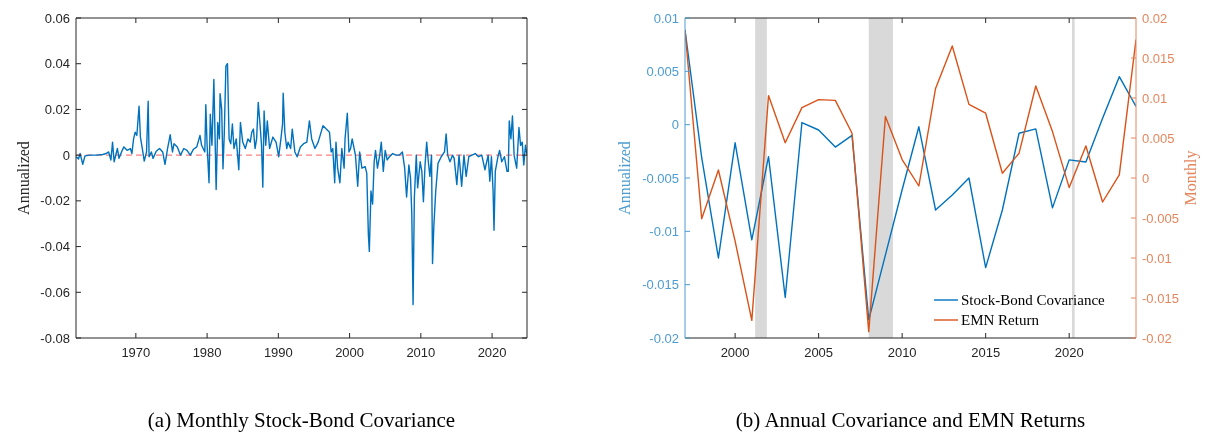  What do you see at coordinates (660, 178) in the screenshot?
I see `y-tick-label: -0.005` at bounding box center [660, 178].